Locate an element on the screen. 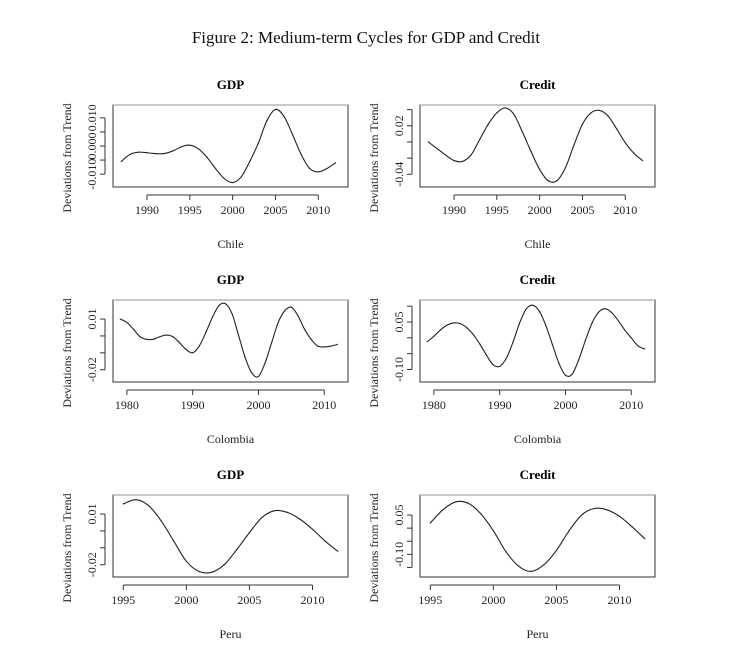 This screenshot has height=650, width=732. y-tick-label: -0.010 is located at coordinates (92, 174).